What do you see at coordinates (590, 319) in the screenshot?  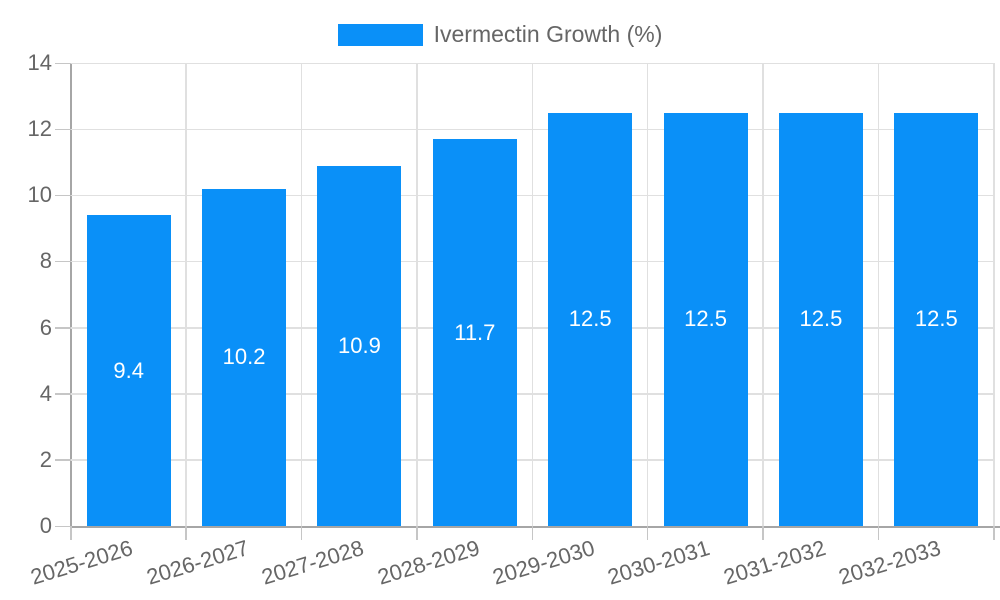 I see `bar-2029-2030` at bounding box center [590, 319].